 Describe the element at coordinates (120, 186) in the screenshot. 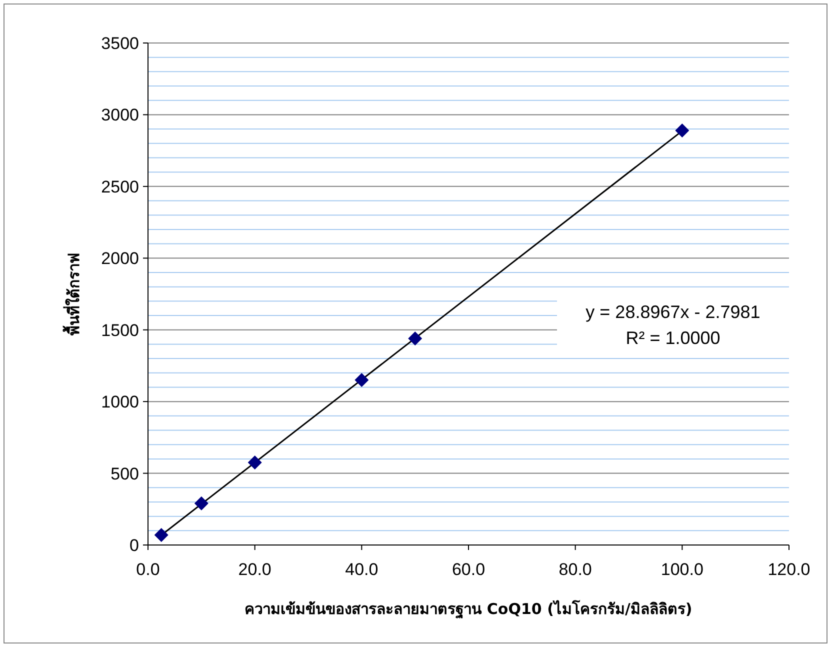

I see `y-tick-label: 2500` at that location.